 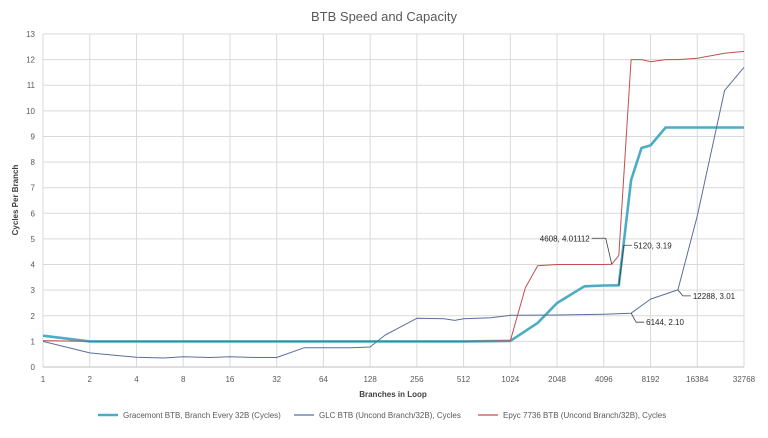 What do you see at coordinates (464, 379) in the screenshot?
I see `x-tick-label: 512` at bounding box center [464, 379].